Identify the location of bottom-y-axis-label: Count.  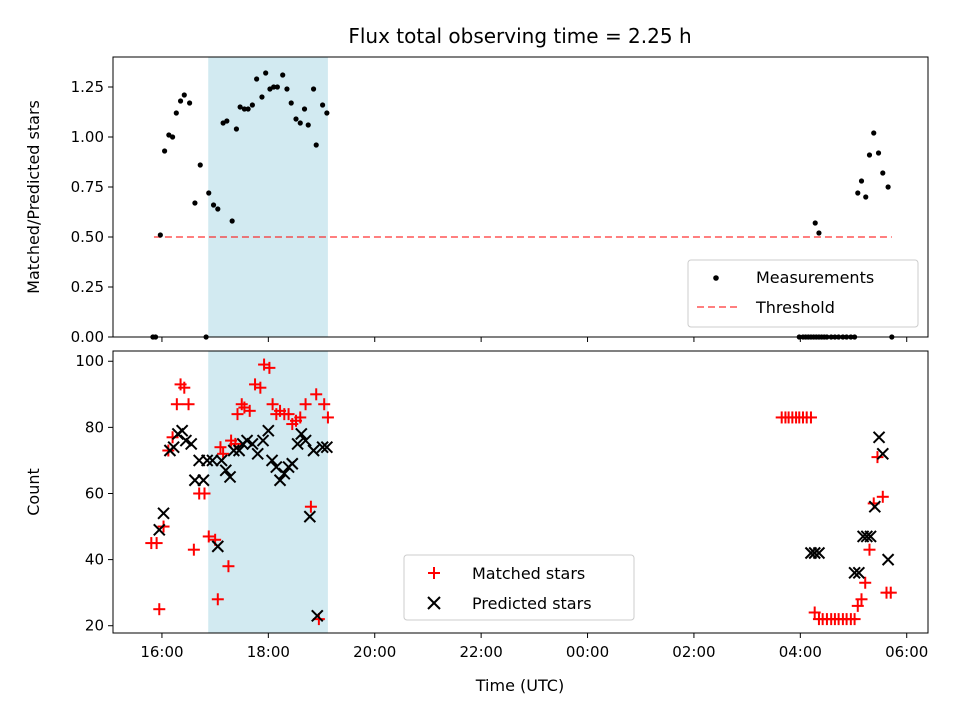
(33, 492).